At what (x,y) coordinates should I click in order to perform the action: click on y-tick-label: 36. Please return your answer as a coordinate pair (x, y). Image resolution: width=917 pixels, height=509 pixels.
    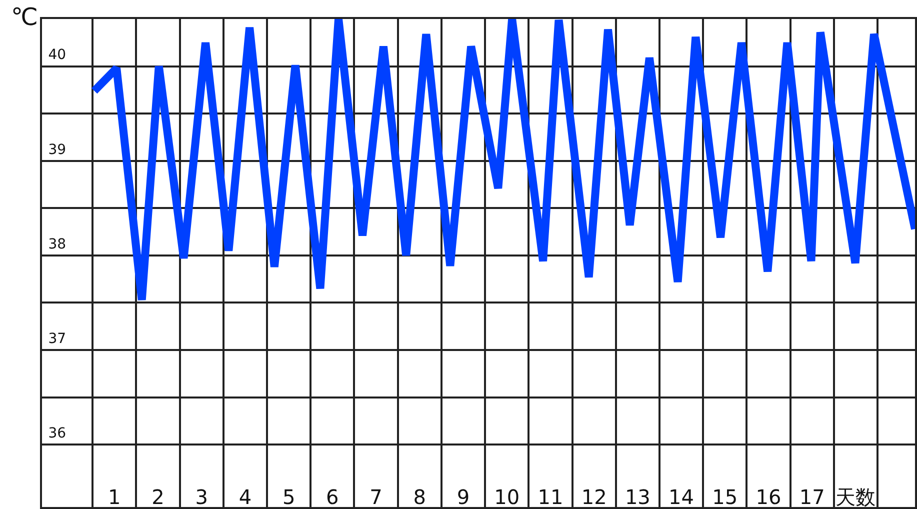
    Looking at the image, I should click on (57, 433).